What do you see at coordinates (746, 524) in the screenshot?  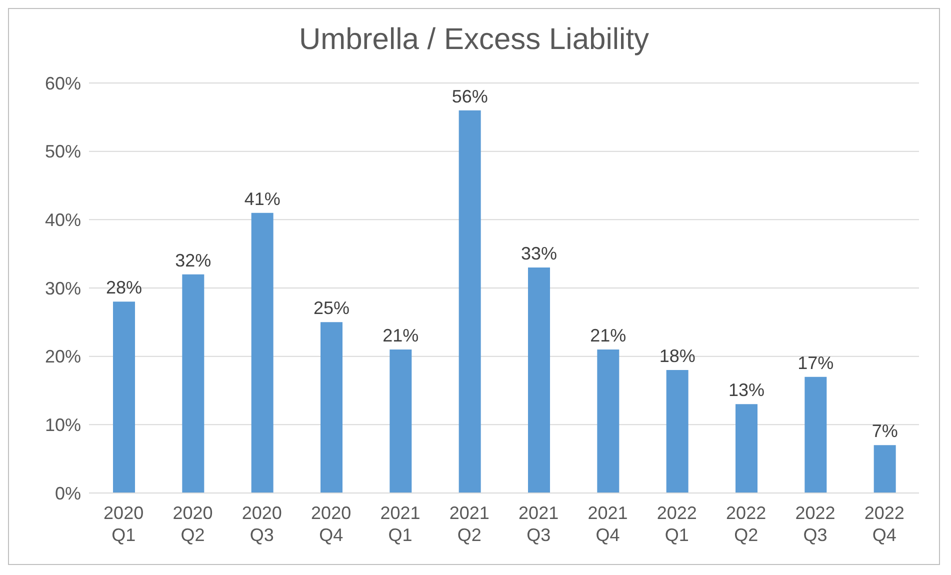 I see `x-tick-label: 2022 Q2` at bounding box center [746, 524].